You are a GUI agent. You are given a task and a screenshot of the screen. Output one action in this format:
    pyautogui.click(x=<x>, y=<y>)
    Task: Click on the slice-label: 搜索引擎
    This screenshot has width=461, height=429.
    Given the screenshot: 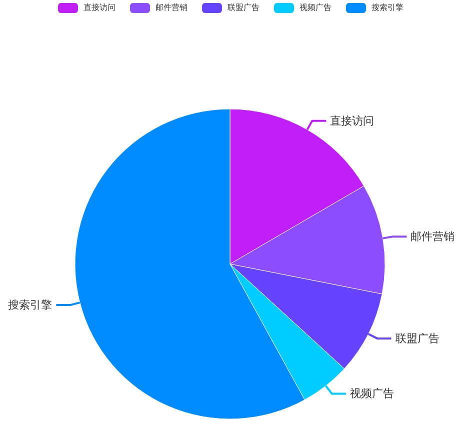 What is the action you would take?
    pyautogui.click(x=30, y=305)
    